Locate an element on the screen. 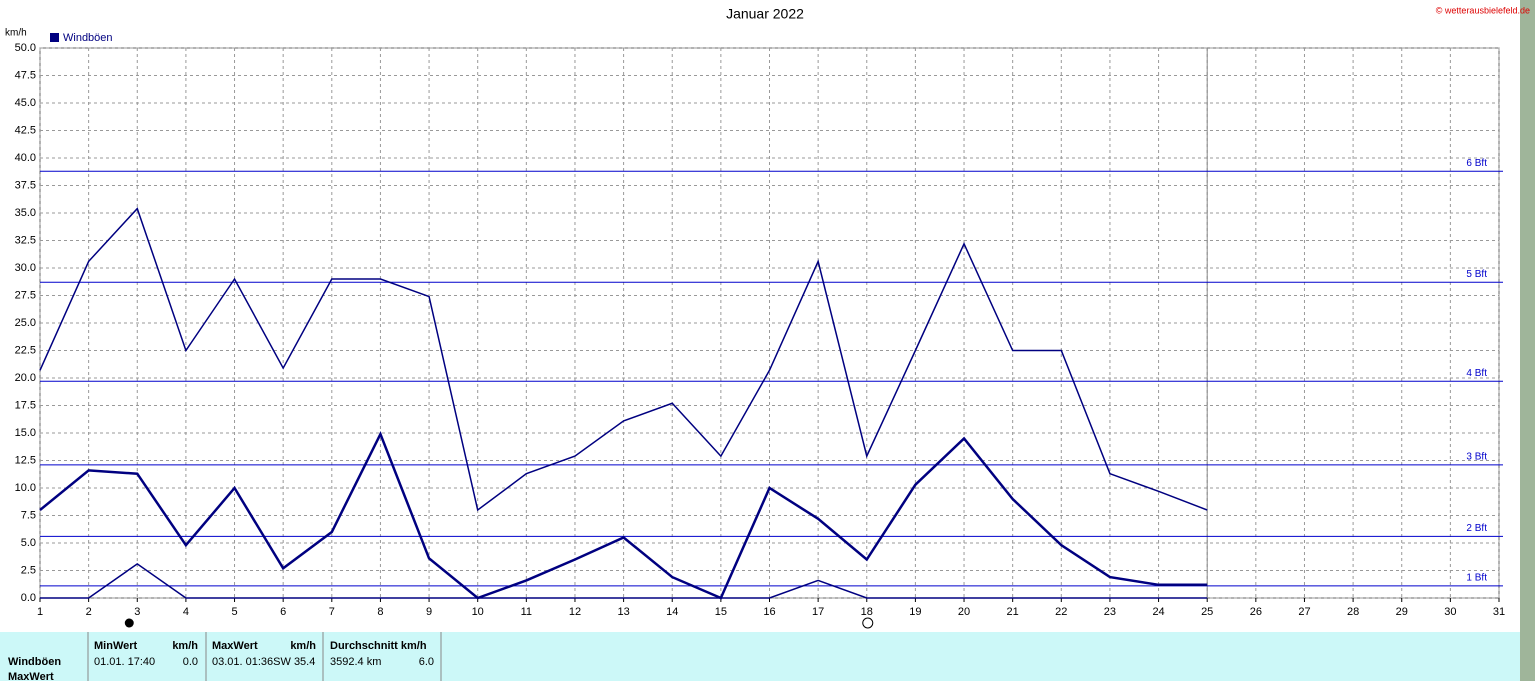 This screenshot has width=1535, height=681. y-tick-label: 2.5 is located at coordinates (28, 570).